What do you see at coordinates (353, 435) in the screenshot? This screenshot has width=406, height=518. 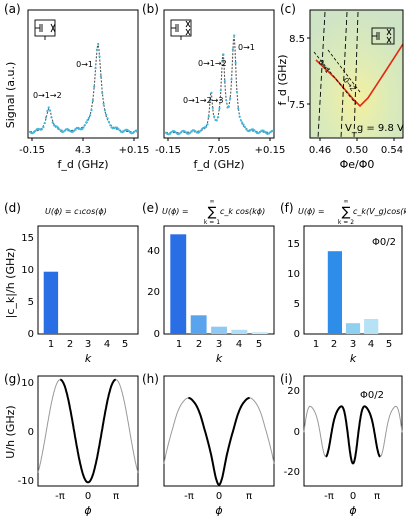 I see `panel-i-potential` at bounding box center [353, 435].